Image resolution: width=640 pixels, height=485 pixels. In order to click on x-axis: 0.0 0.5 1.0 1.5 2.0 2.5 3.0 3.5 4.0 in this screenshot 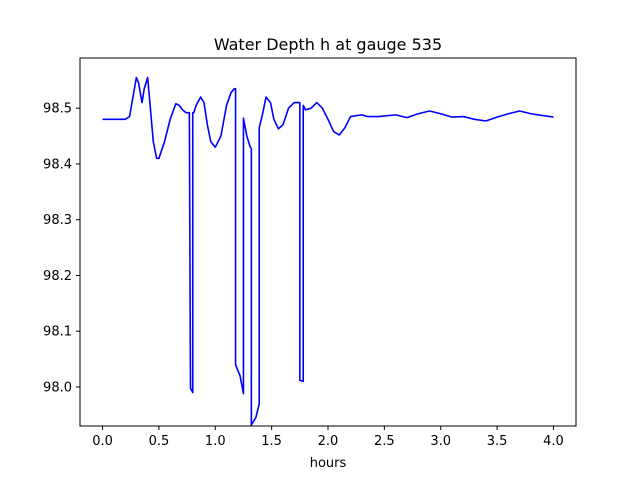, I will do `click(328, 437)`.